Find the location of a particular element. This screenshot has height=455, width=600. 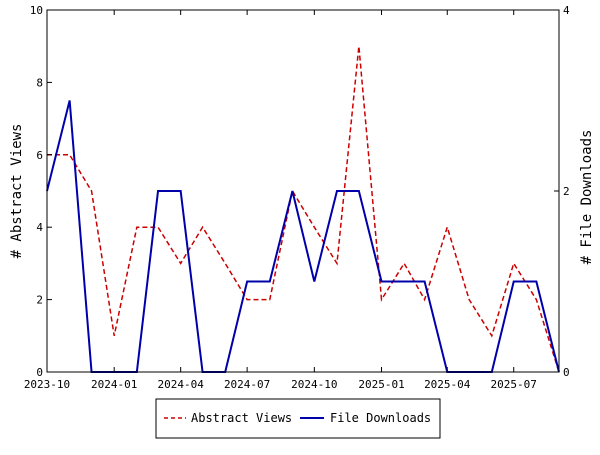

x-tick-label: 2025-01 is located at coordinates (381, 384).